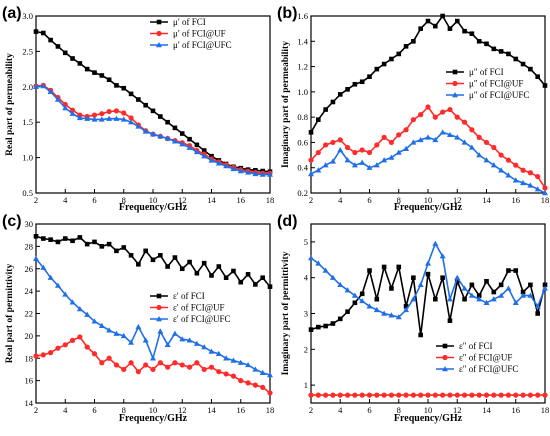  I want to click on y-tick-label: 14, so click(29, 403).